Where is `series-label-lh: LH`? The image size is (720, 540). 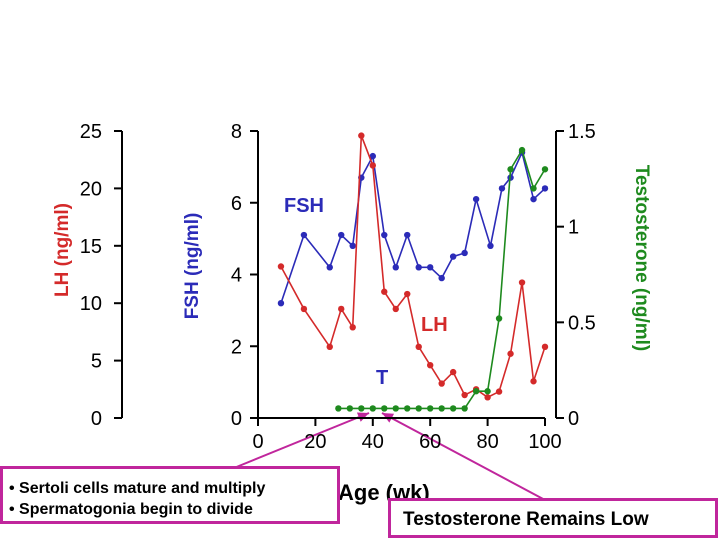
series-label-lh: LH is located at coordinates (434, 325).